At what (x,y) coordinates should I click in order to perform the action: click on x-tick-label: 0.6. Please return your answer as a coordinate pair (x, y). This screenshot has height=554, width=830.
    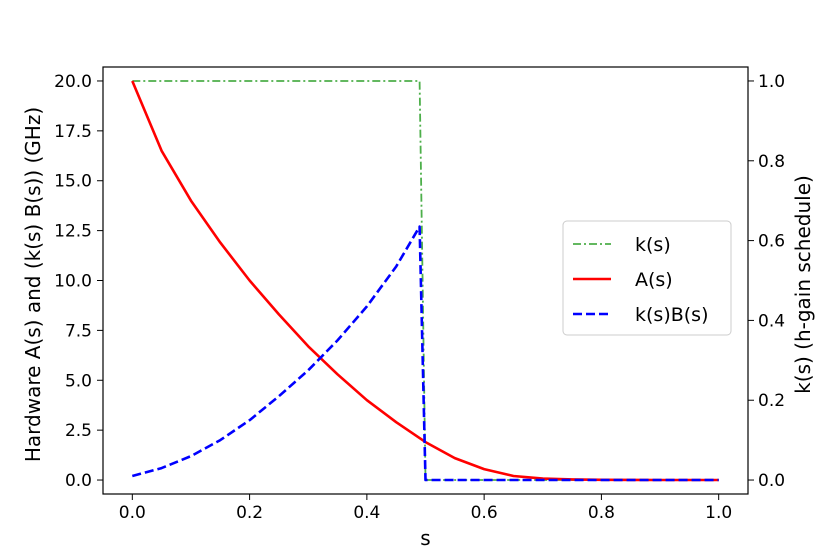
    Looking at the image, I should click on (484, 513).